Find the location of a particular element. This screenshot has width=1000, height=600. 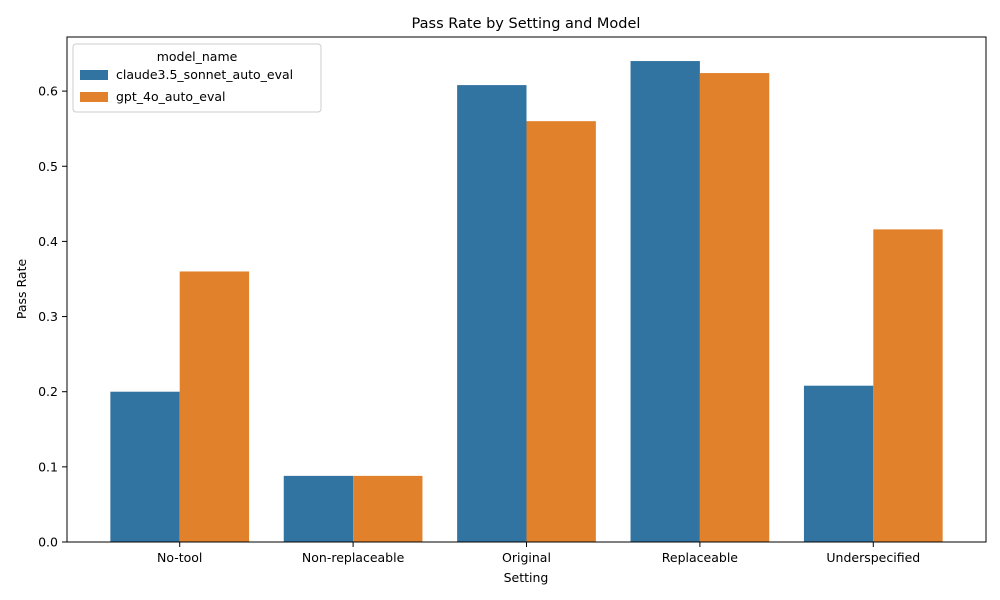

legend-box is located at coordinates (197, 78).